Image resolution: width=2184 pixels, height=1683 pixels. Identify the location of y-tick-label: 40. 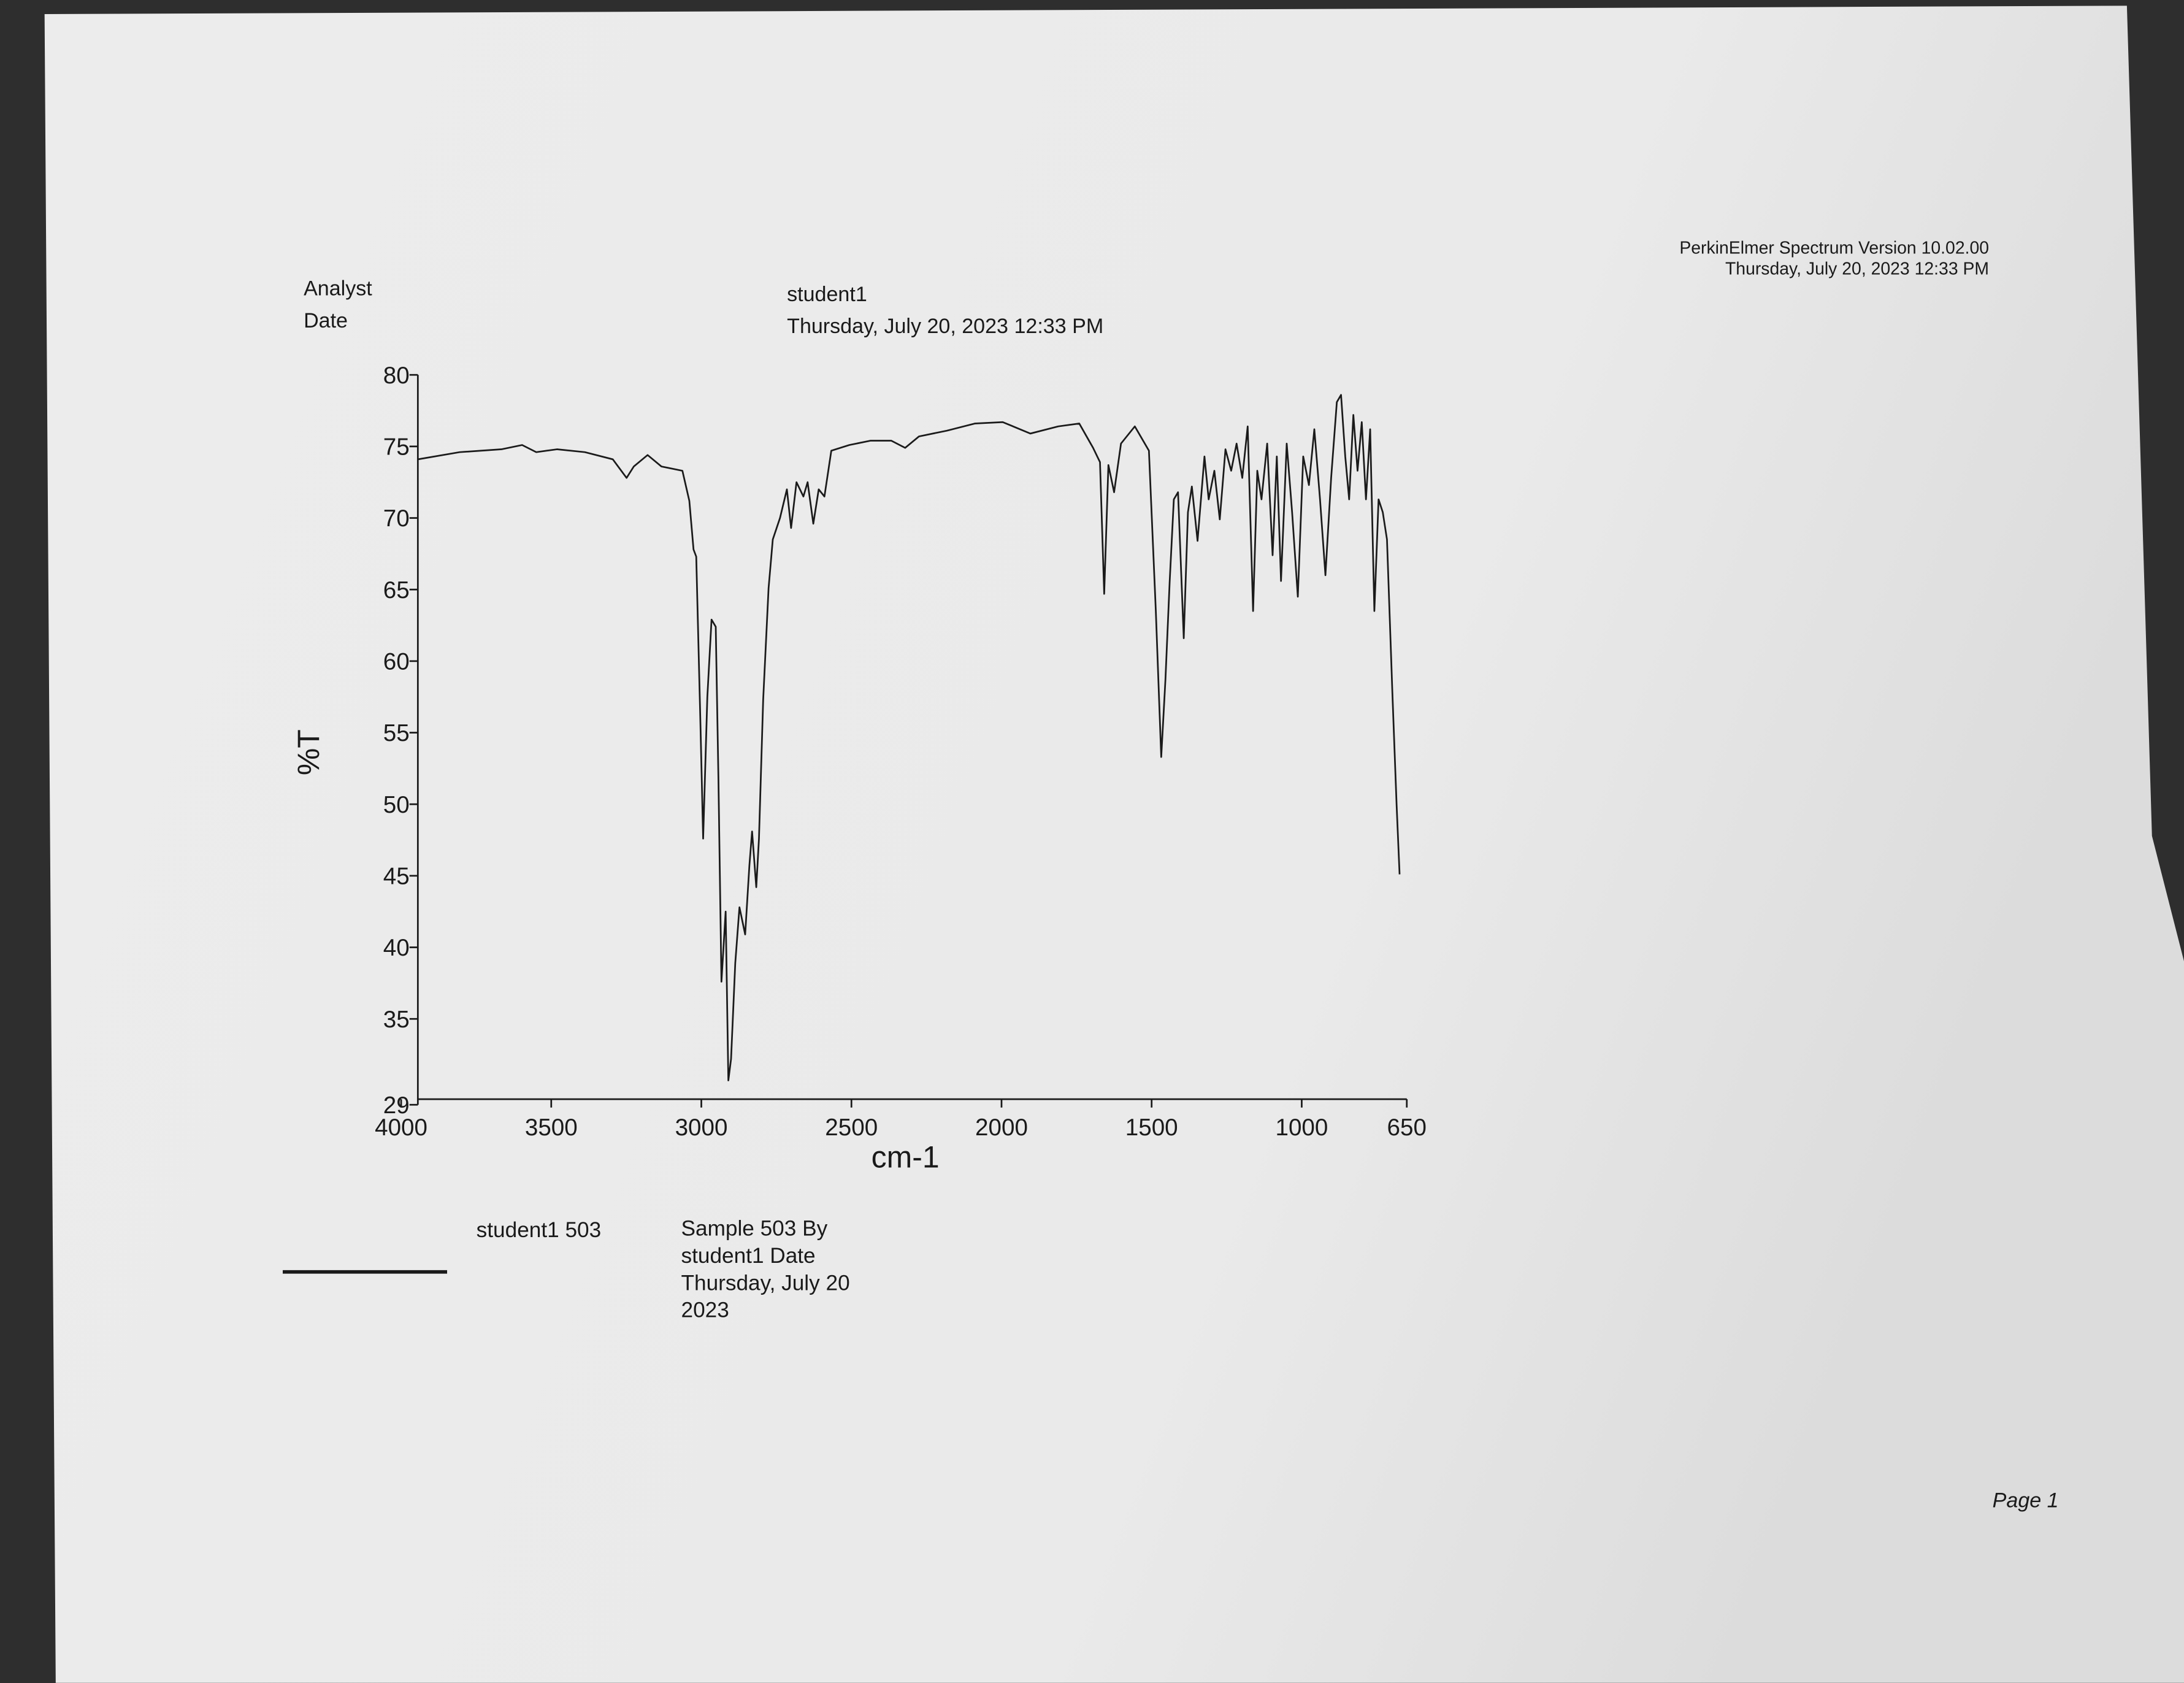
(396, 948).